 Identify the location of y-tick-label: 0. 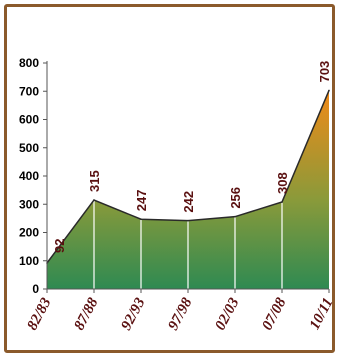
(35, 289).